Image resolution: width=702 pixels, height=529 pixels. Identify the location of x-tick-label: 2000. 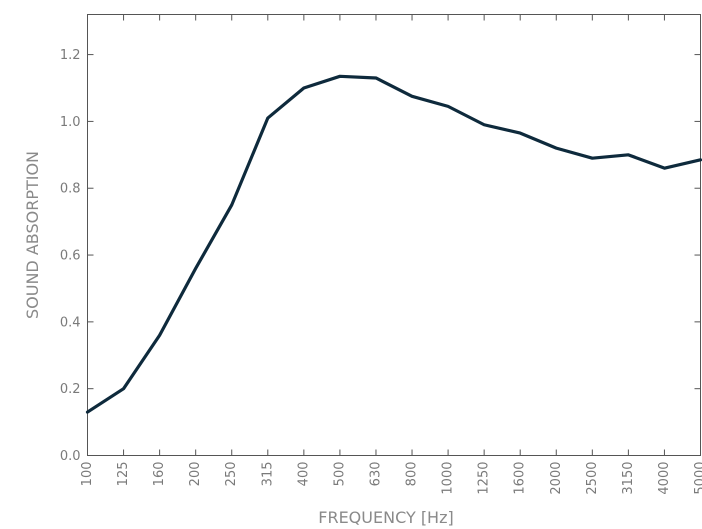
(556, 478).